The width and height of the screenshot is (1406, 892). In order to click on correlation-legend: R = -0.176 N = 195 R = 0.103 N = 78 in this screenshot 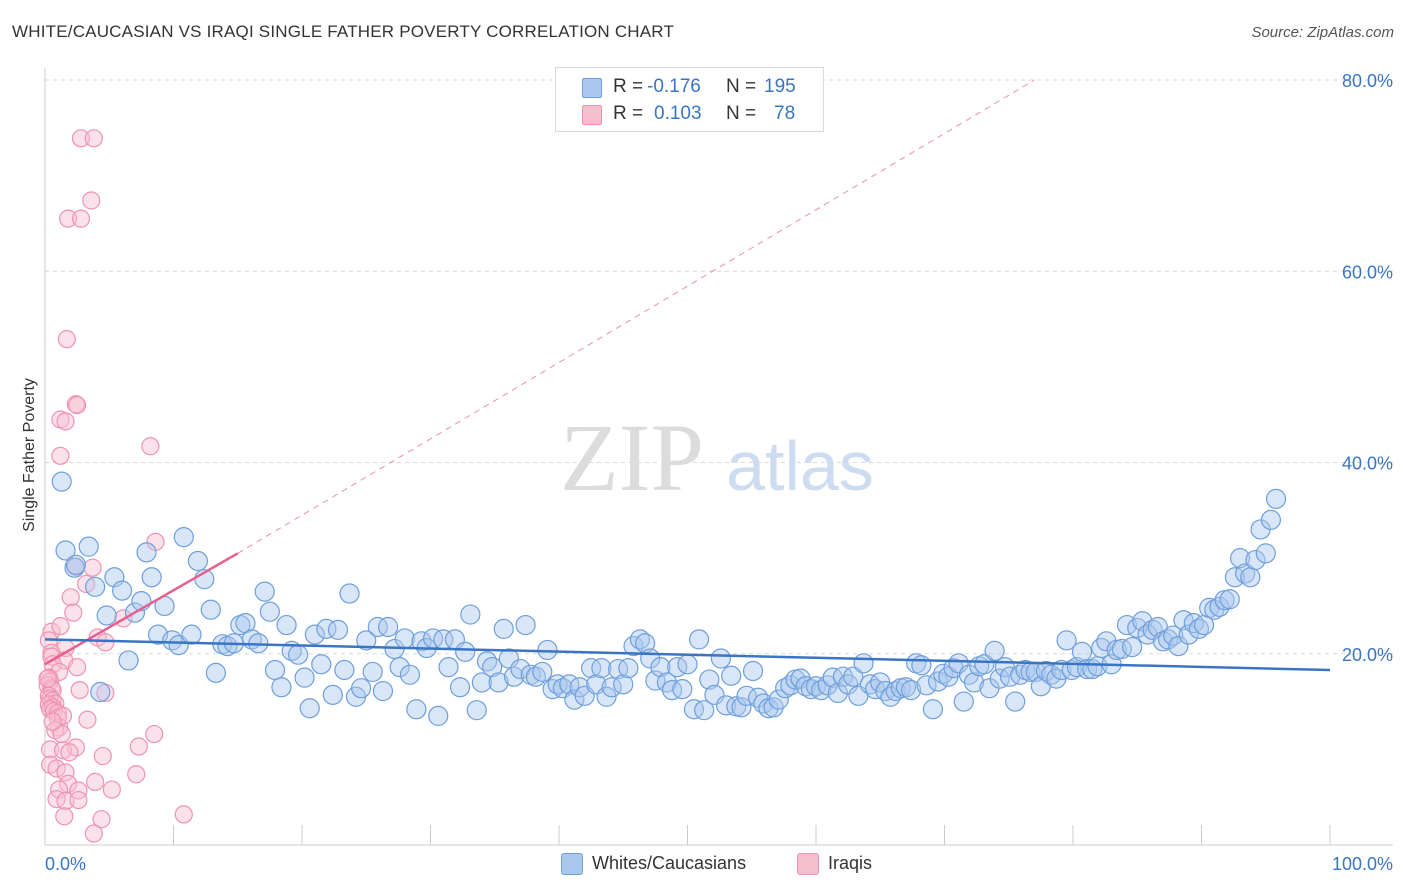, I will do `click(689, 99)`.